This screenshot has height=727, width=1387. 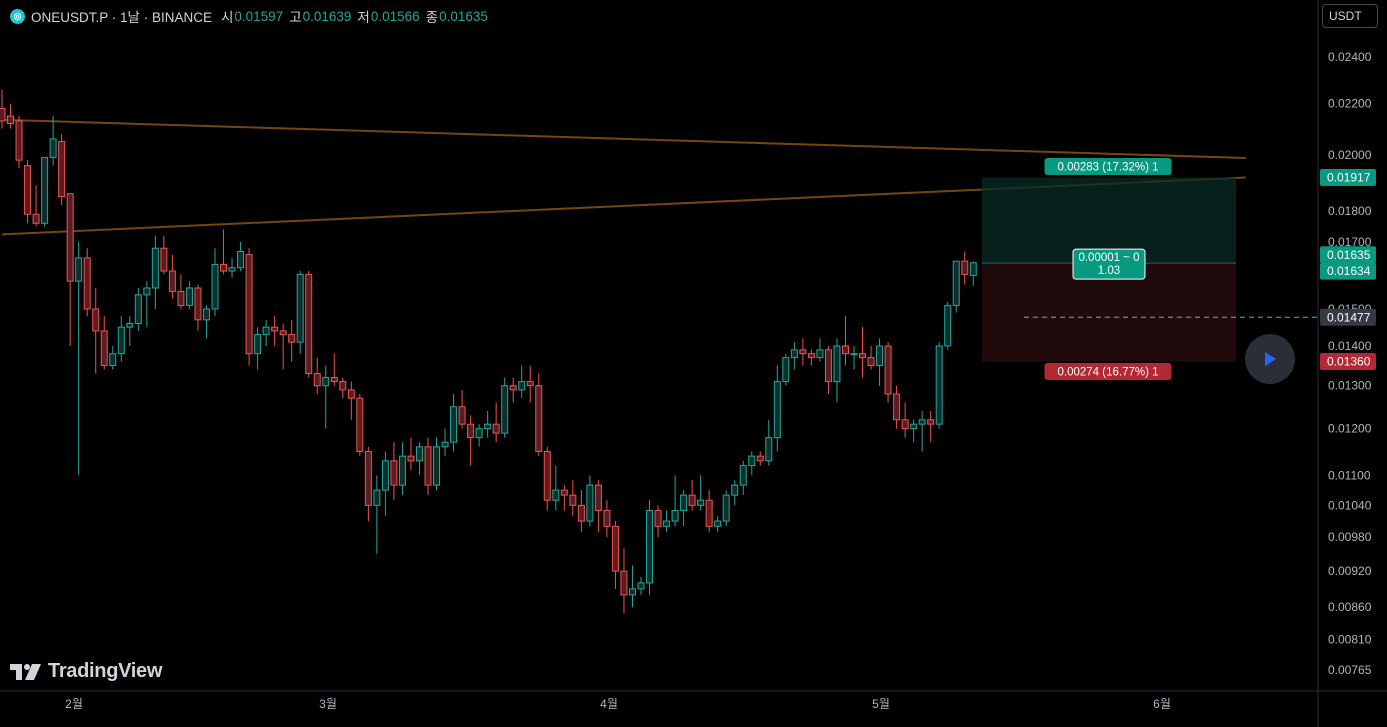 What do you see at coordinates (1109, 264) in the screenshot?
I see `risk-reward-label: 0.00001 ~ 01.03` at bounding box center [1109, 264].